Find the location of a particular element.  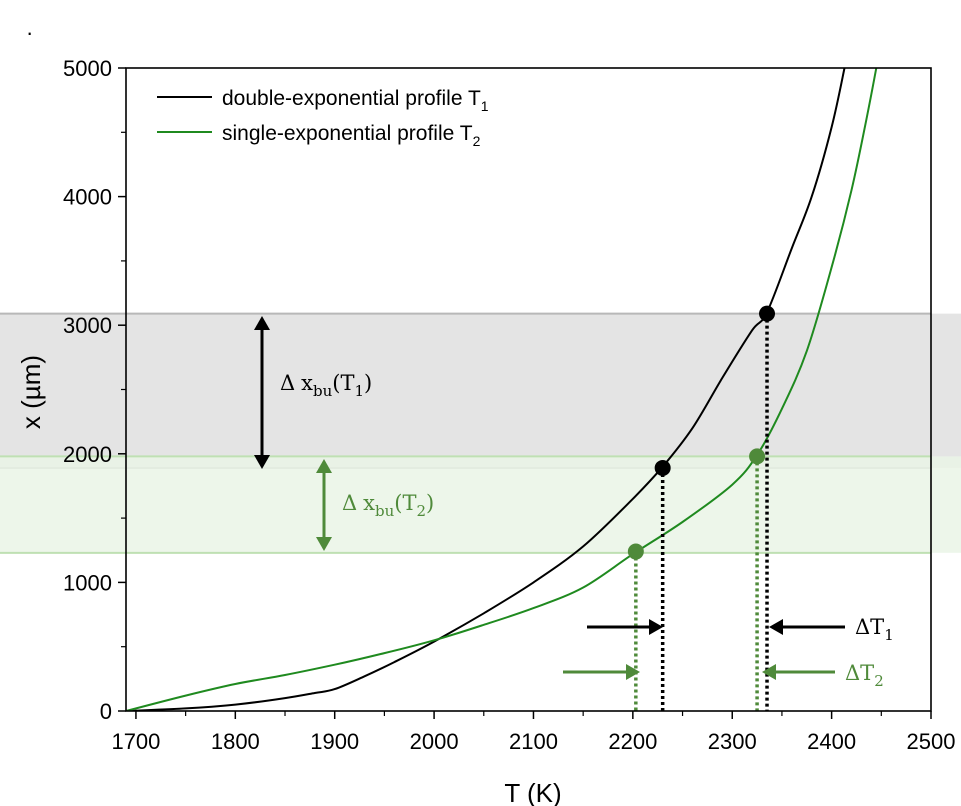

delta-t2-label: ΔT2 is located at coordinates (864, 675).